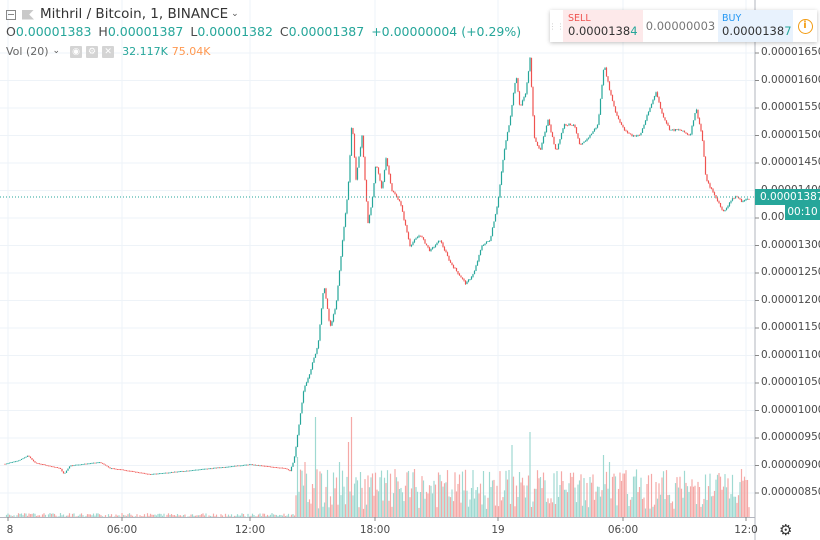  Describe the element at coordinates (790, 162) in the screenshot. I see `price-tick-label: 0.00001450` at that location.